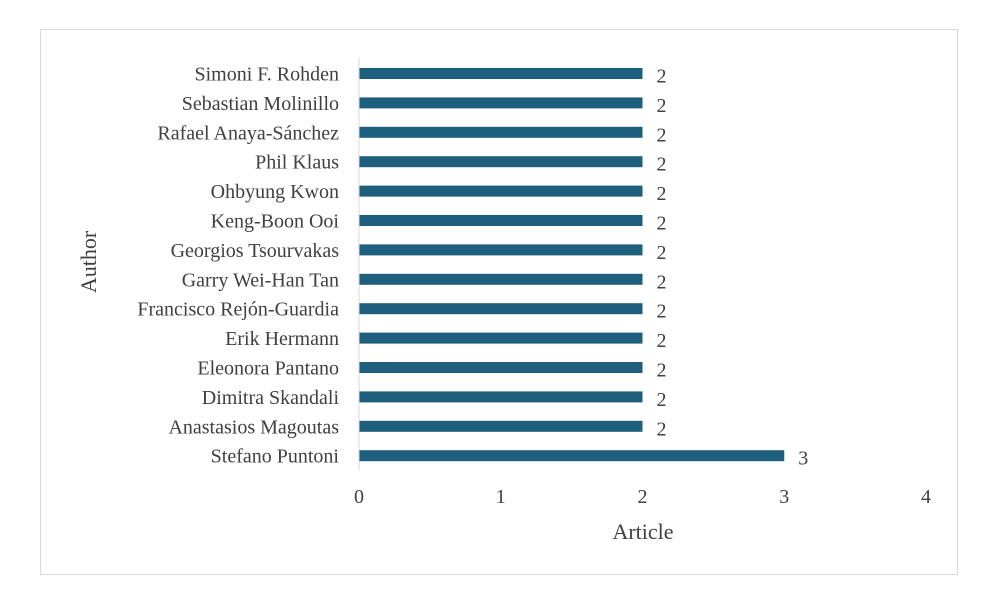 This screenshot has width=1000, height=601. Describe the element at coordinates (260, 280) in the screenshot. I see `category-label: Garry Wei-Han Tan` at that location.